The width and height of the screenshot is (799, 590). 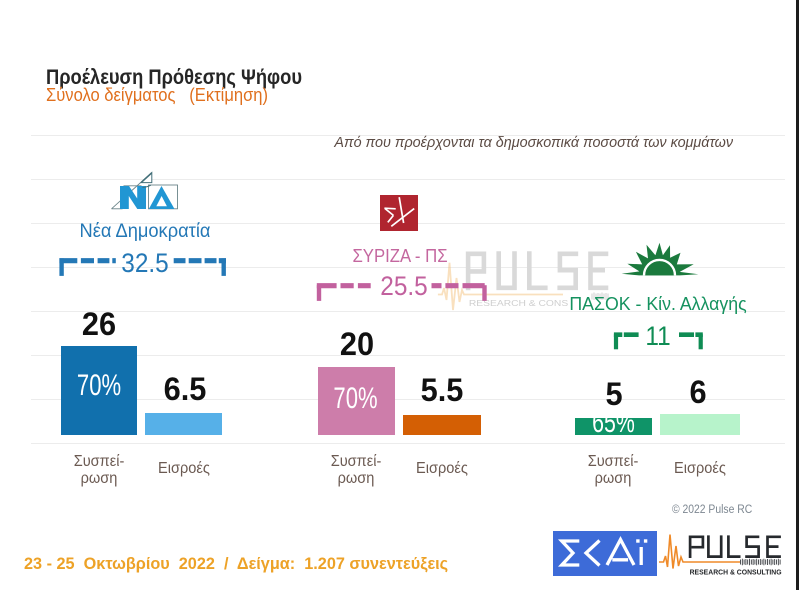 What do you see at coordinates (736, 572) in the screenshot?
I see `svg-text: RESEARCH & CONSULTING` at bounding box center [736, 572].